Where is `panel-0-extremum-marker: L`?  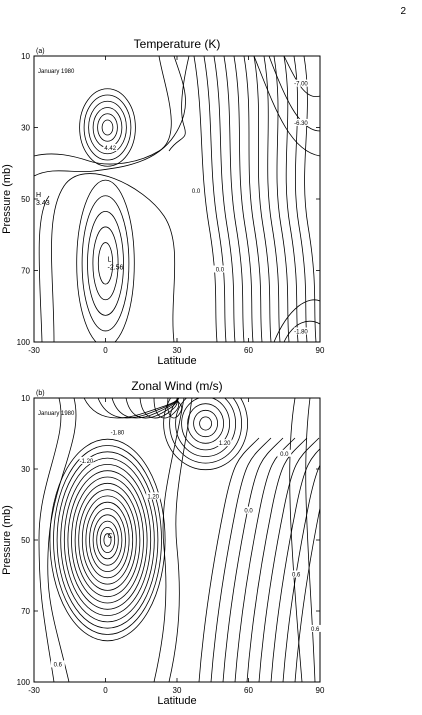
panel-0-extremum-marker: L is located at coordinates (110, 259).